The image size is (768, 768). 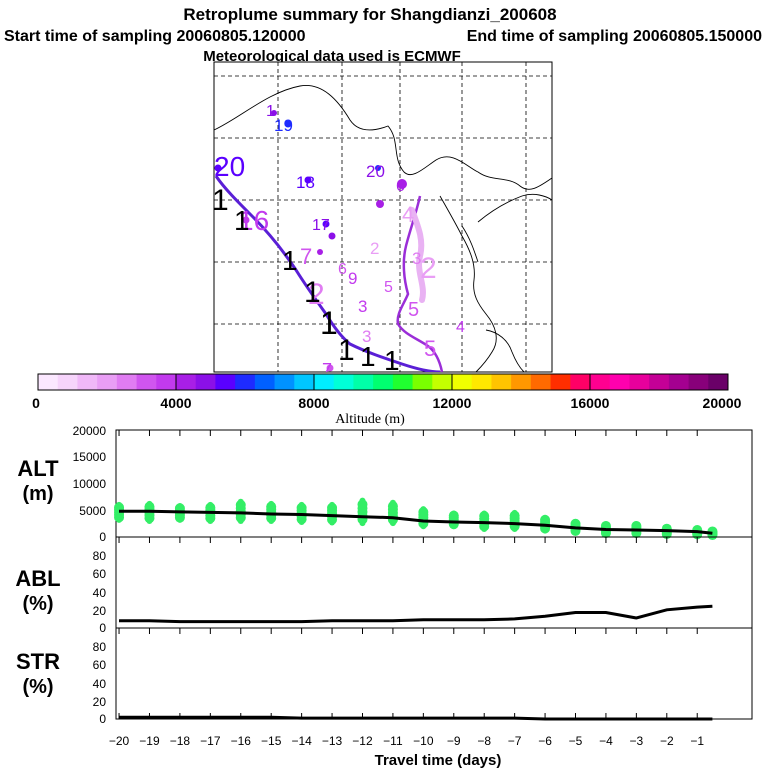 What do you see at coordinates (637, 741) in the screenshot?
I see `x-tick-label: −3` at bounding box center [637, 741].